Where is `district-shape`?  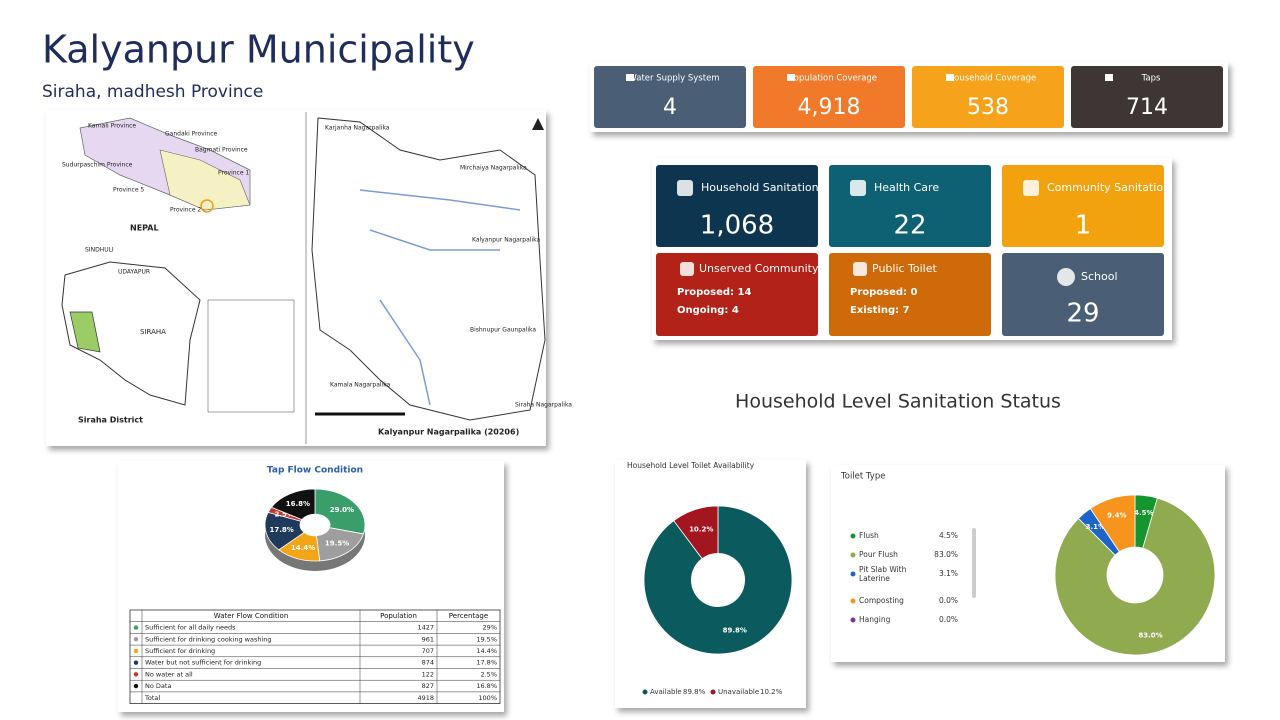 district-shape is located at coordinates (131, 333).